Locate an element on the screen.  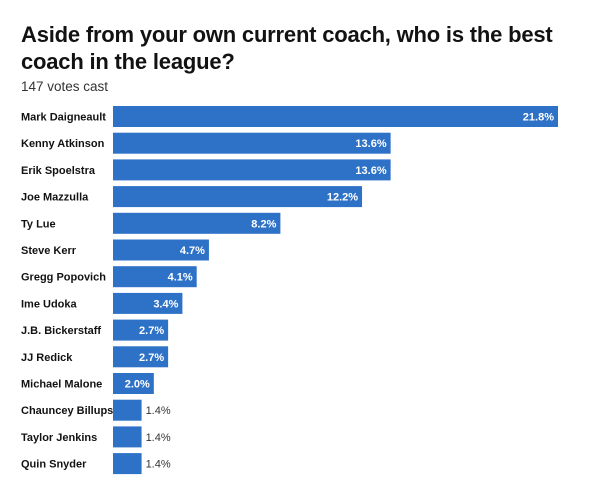
value-label: 8.2% is located at coordinates (263, 224).